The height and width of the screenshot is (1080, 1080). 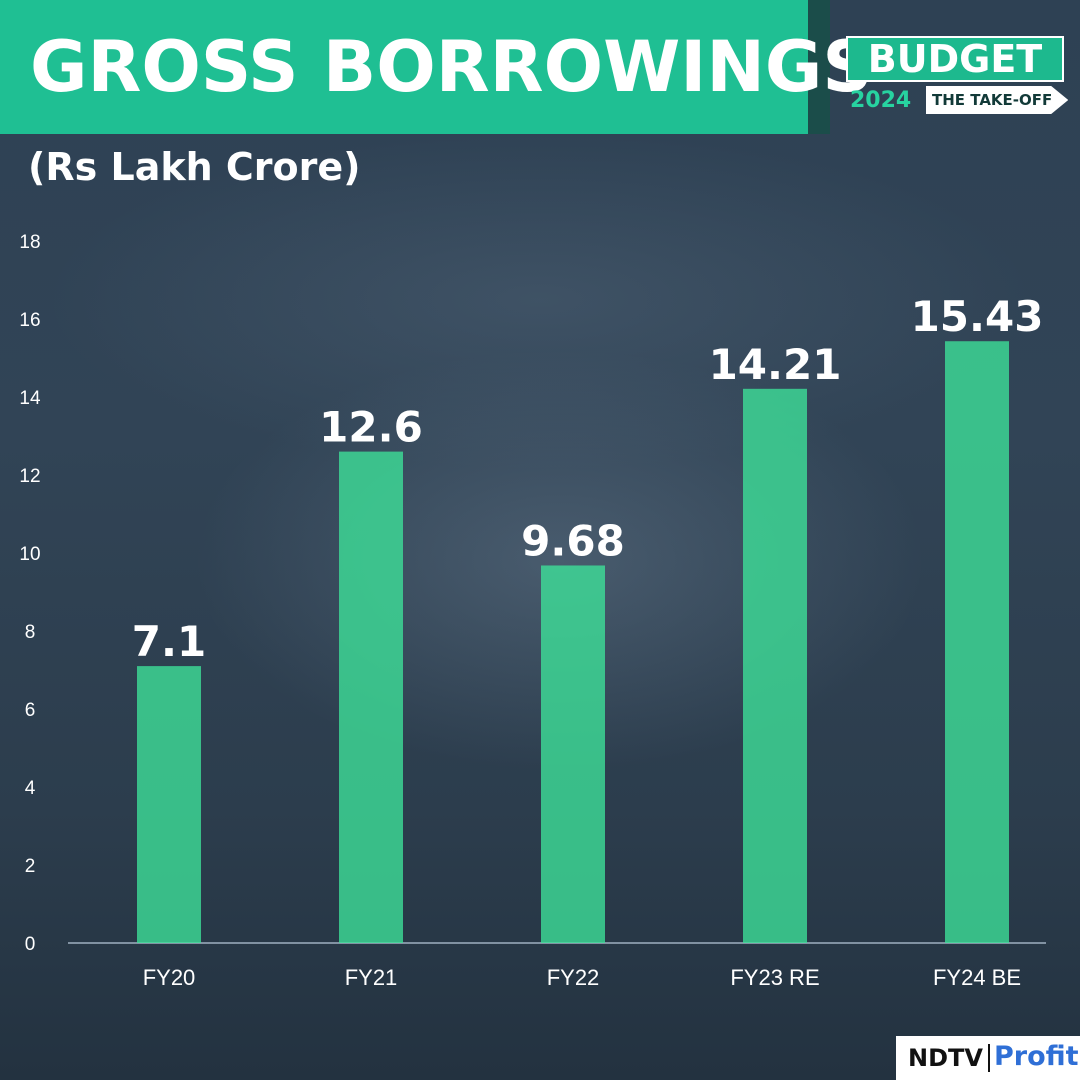 What do you see at coordinates (775, 364) in the screenshot?
I see `data-label: 14.21` at bounding box center [775, 364].